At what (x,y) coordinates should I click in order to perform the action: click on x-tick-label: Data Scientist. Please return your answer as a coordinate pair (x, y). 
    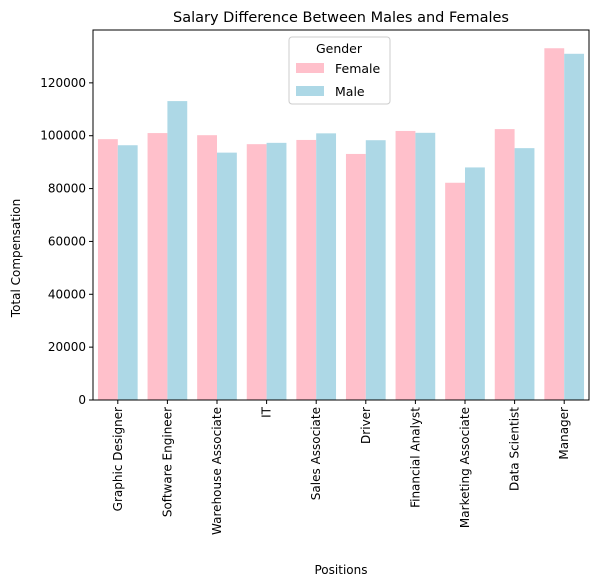
    Looking at the image, I should click on (515, 449).